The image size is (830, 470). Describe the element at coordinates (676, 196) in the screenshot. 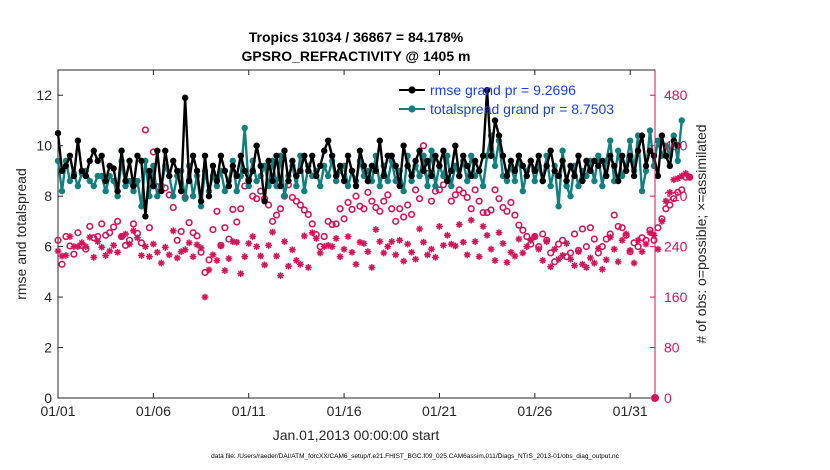

I see `right-y-tick-label: 320` at that location.